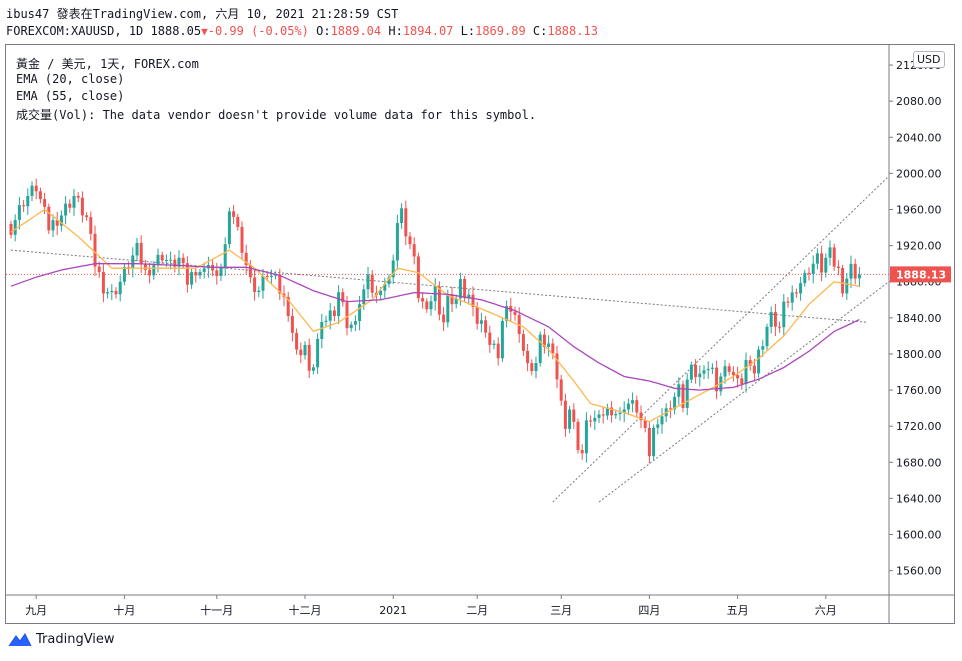  What do you see at coordinates (929, 59) in the screenshot?
I see `currency-button: USD` at bounding box center [929, 59].